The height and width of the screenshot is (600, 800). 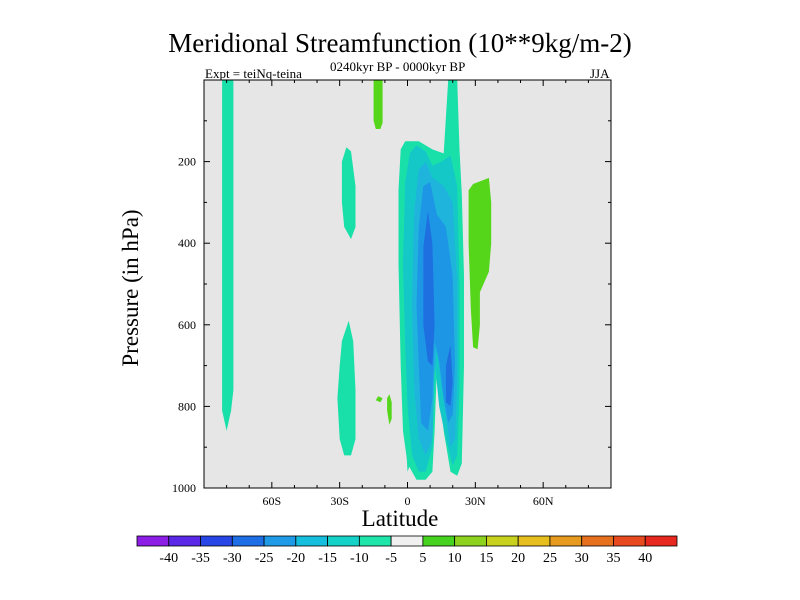 What do you see at coordinates (408, 501) in the screenshot?
I see `x-tick-label: 0` at bounding box center [408, 501].